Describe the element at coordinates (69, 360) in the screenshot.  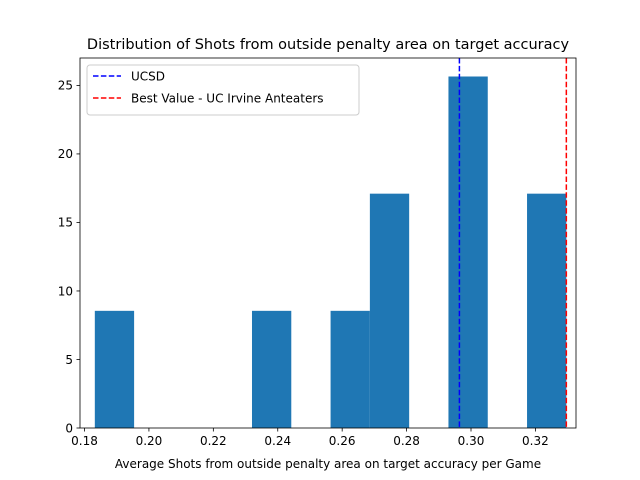
I see `y-tick-label: 5` at that location.